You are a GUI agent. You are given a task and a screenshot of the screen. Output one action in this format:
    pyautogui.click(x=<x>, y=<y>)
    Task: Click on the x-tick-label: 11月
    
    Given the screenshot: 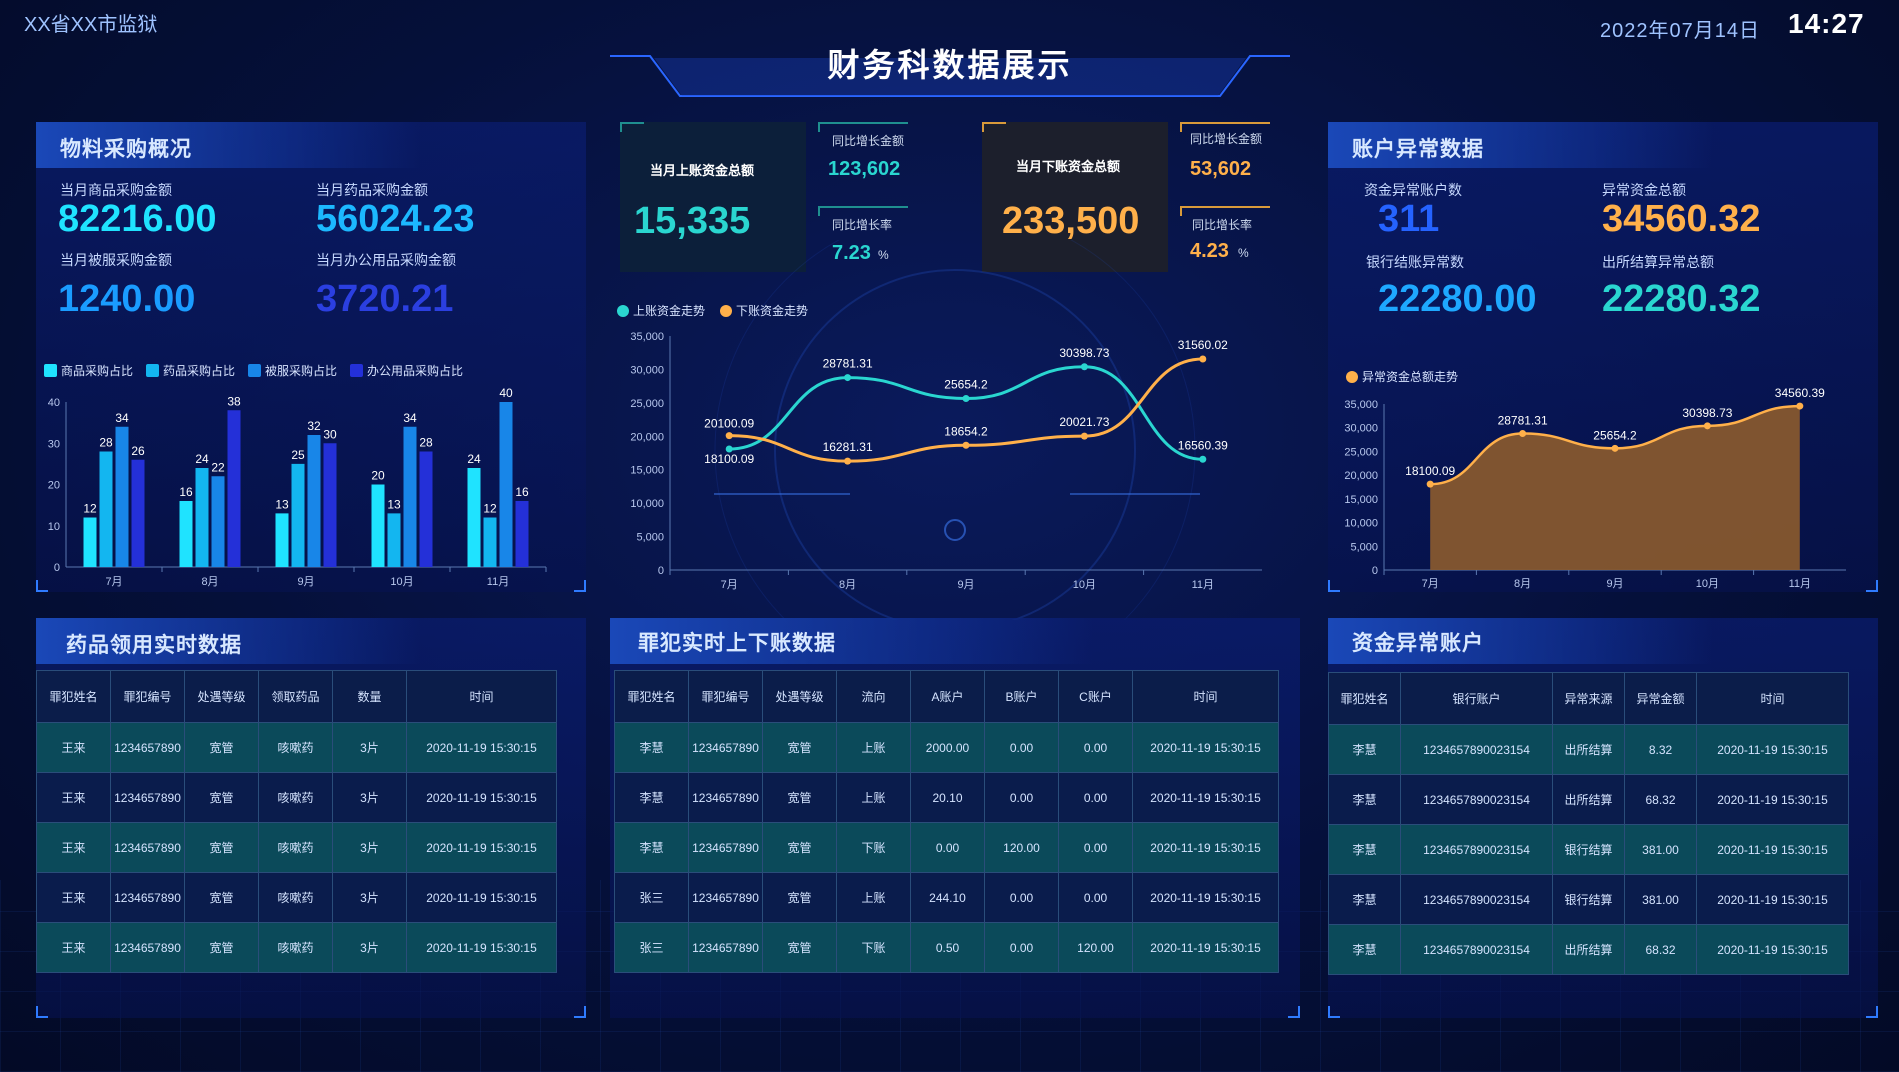 What is the action you would take?
    pyautogui.click(x=498, y=582)
    